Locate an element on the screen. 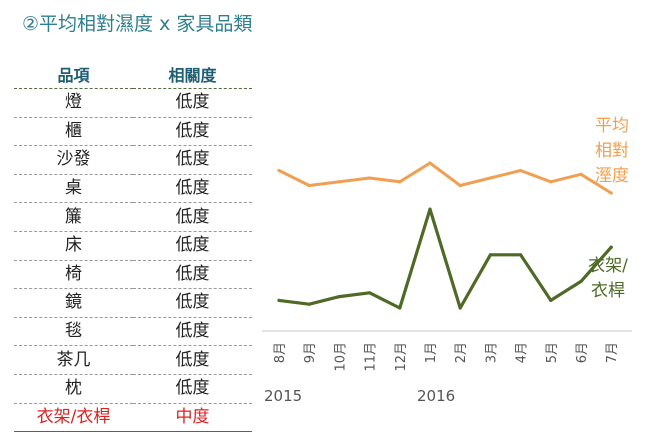 Image resolution: width=667 pixels, height=444 pixels. table-row: 床低度 is located at coordinates (133, 246).